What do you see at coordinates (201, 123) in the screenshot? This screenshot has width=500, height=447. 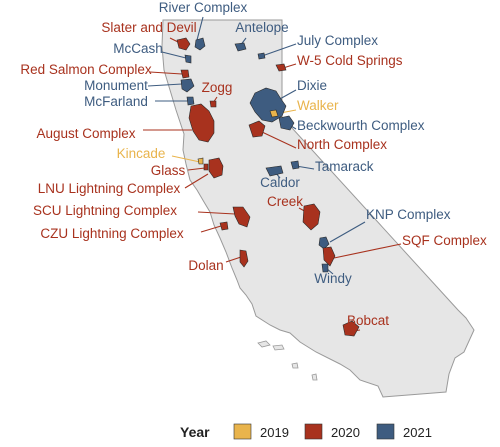 I see `august-complex-fire-perimeter` at bounding box center [201, 123].